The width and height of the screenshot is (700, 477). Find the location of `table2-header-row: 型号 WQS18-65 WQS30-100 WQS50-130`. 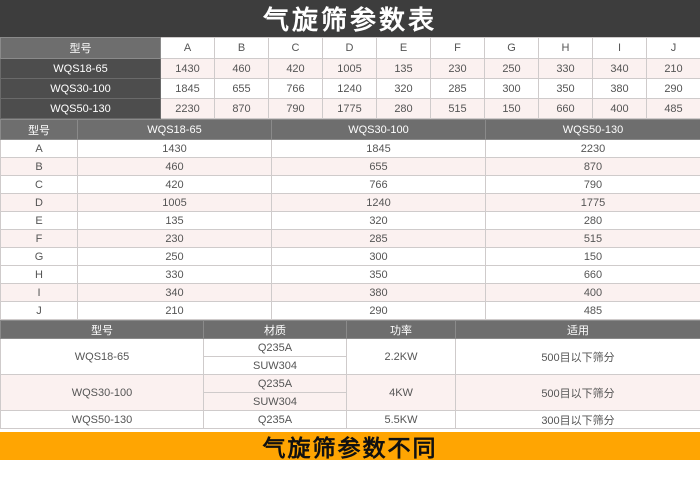

table2-header-row: 型号 WQS18-65 WQS30-100 WQS50-130 is located at coordinates (350, 129).